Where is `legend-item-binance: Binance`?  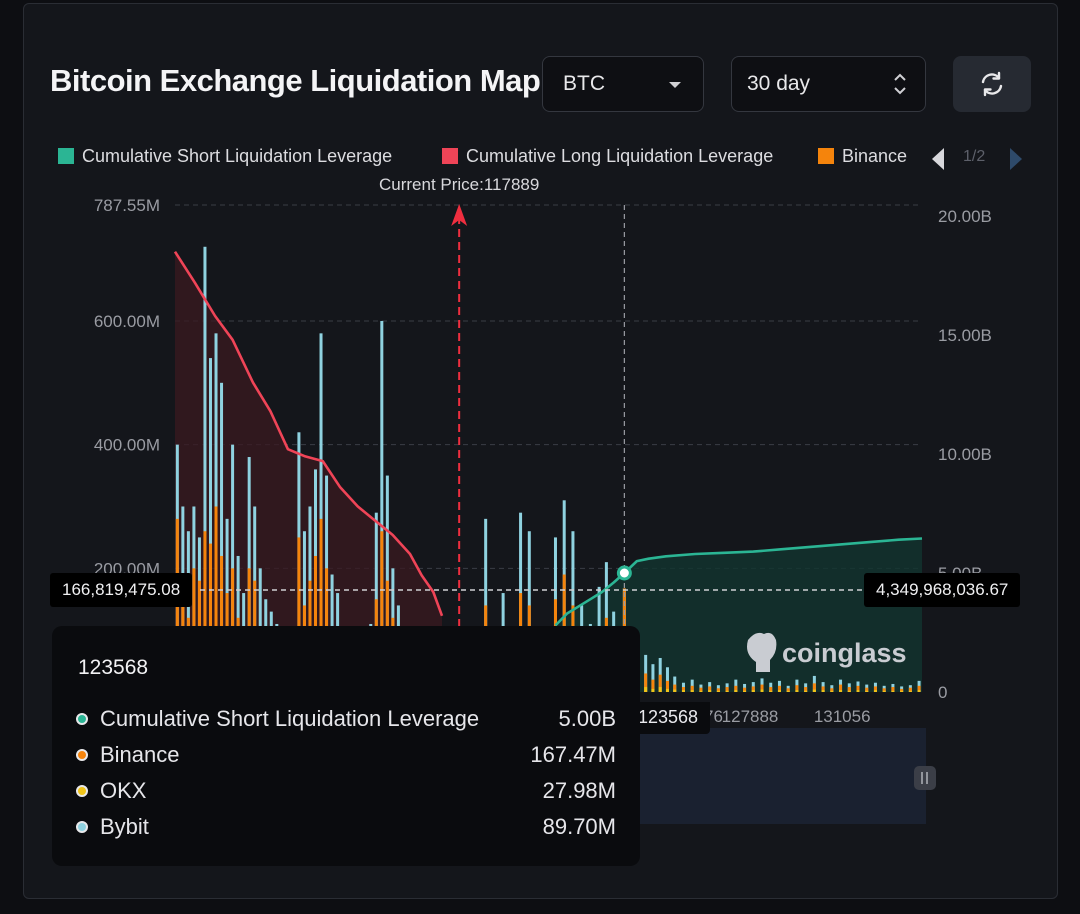
legend-item-binance: Binance is located at coordinates (864, 158).